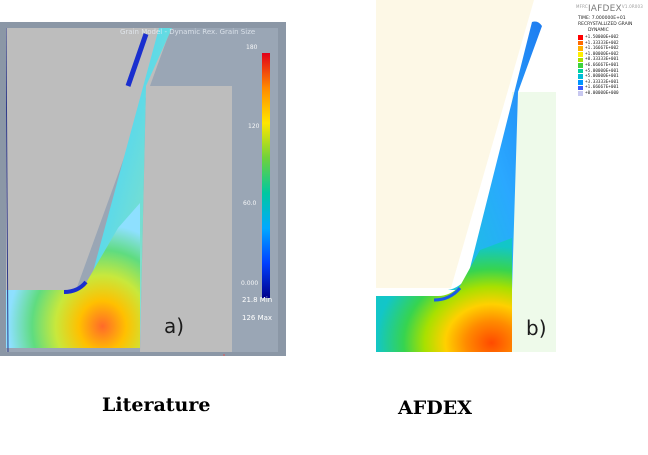 The height and width of the screenshot is (455, 648). Describe the element at coordinates (73, 275) in the screenshot. I see `material-base` at that location.